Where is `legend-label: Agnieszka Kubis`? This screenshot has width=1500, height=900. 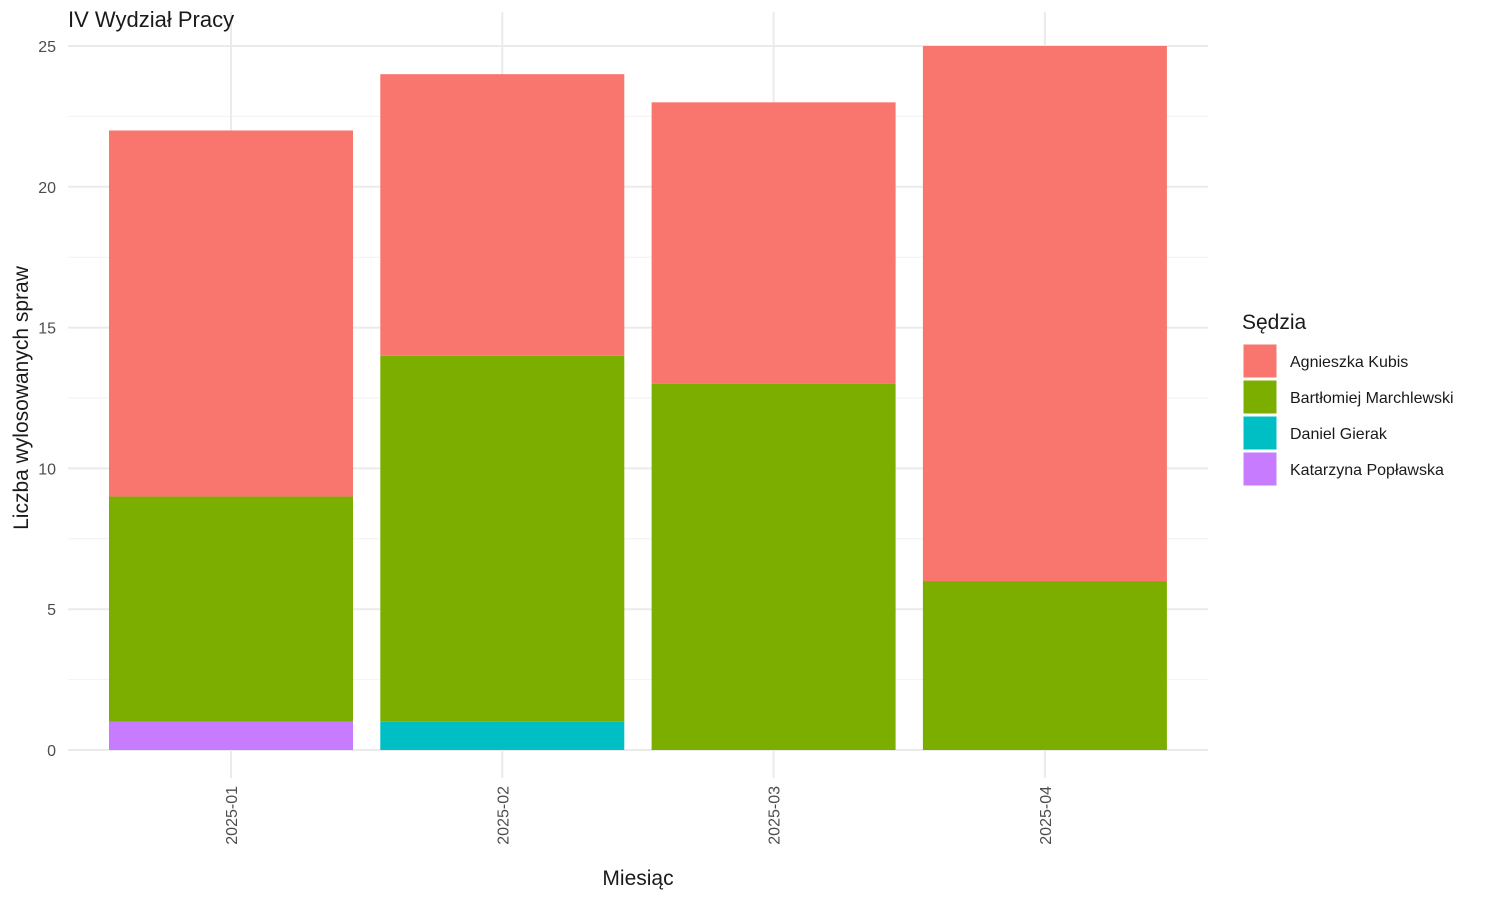 legend-label: Agnieszka Kubis is located at coordinates (1349, 362).